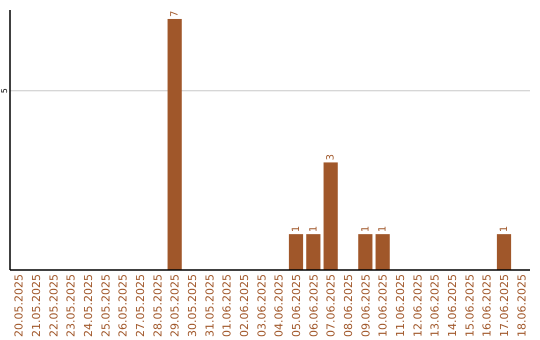 The image size is (540, 340). I want to click on x-tick-label: 29.05.2025, so click(175, 305).